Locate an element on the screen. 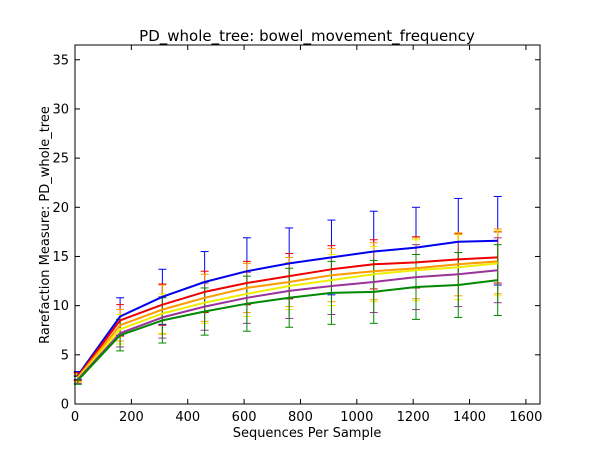 This screenshot has width=600, height=450. x-tick-label: 1000 is located at coordinates (356, 417).